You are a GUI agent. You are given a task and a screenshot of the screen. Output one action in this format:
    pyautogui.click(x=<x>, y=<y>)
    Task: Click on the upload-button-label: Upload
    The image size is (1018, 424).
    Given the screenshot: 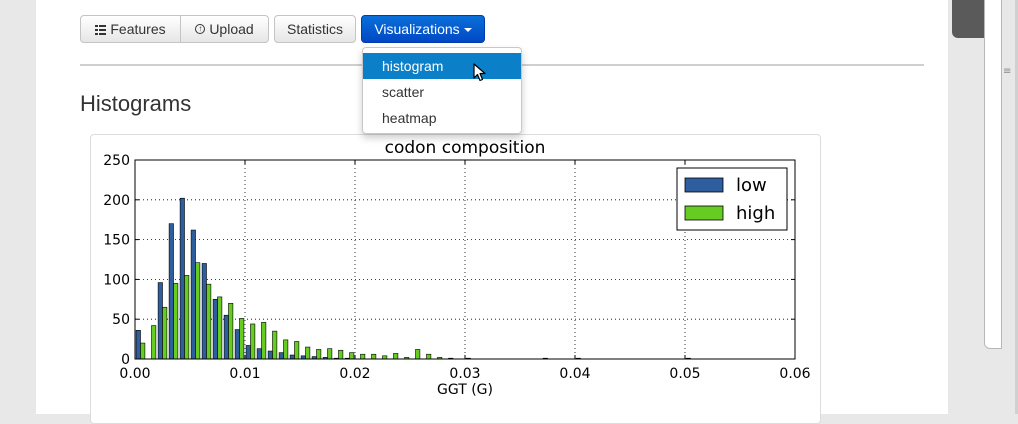 What is the action you would take?
    pyautogui.click(x=231, y=29)
    